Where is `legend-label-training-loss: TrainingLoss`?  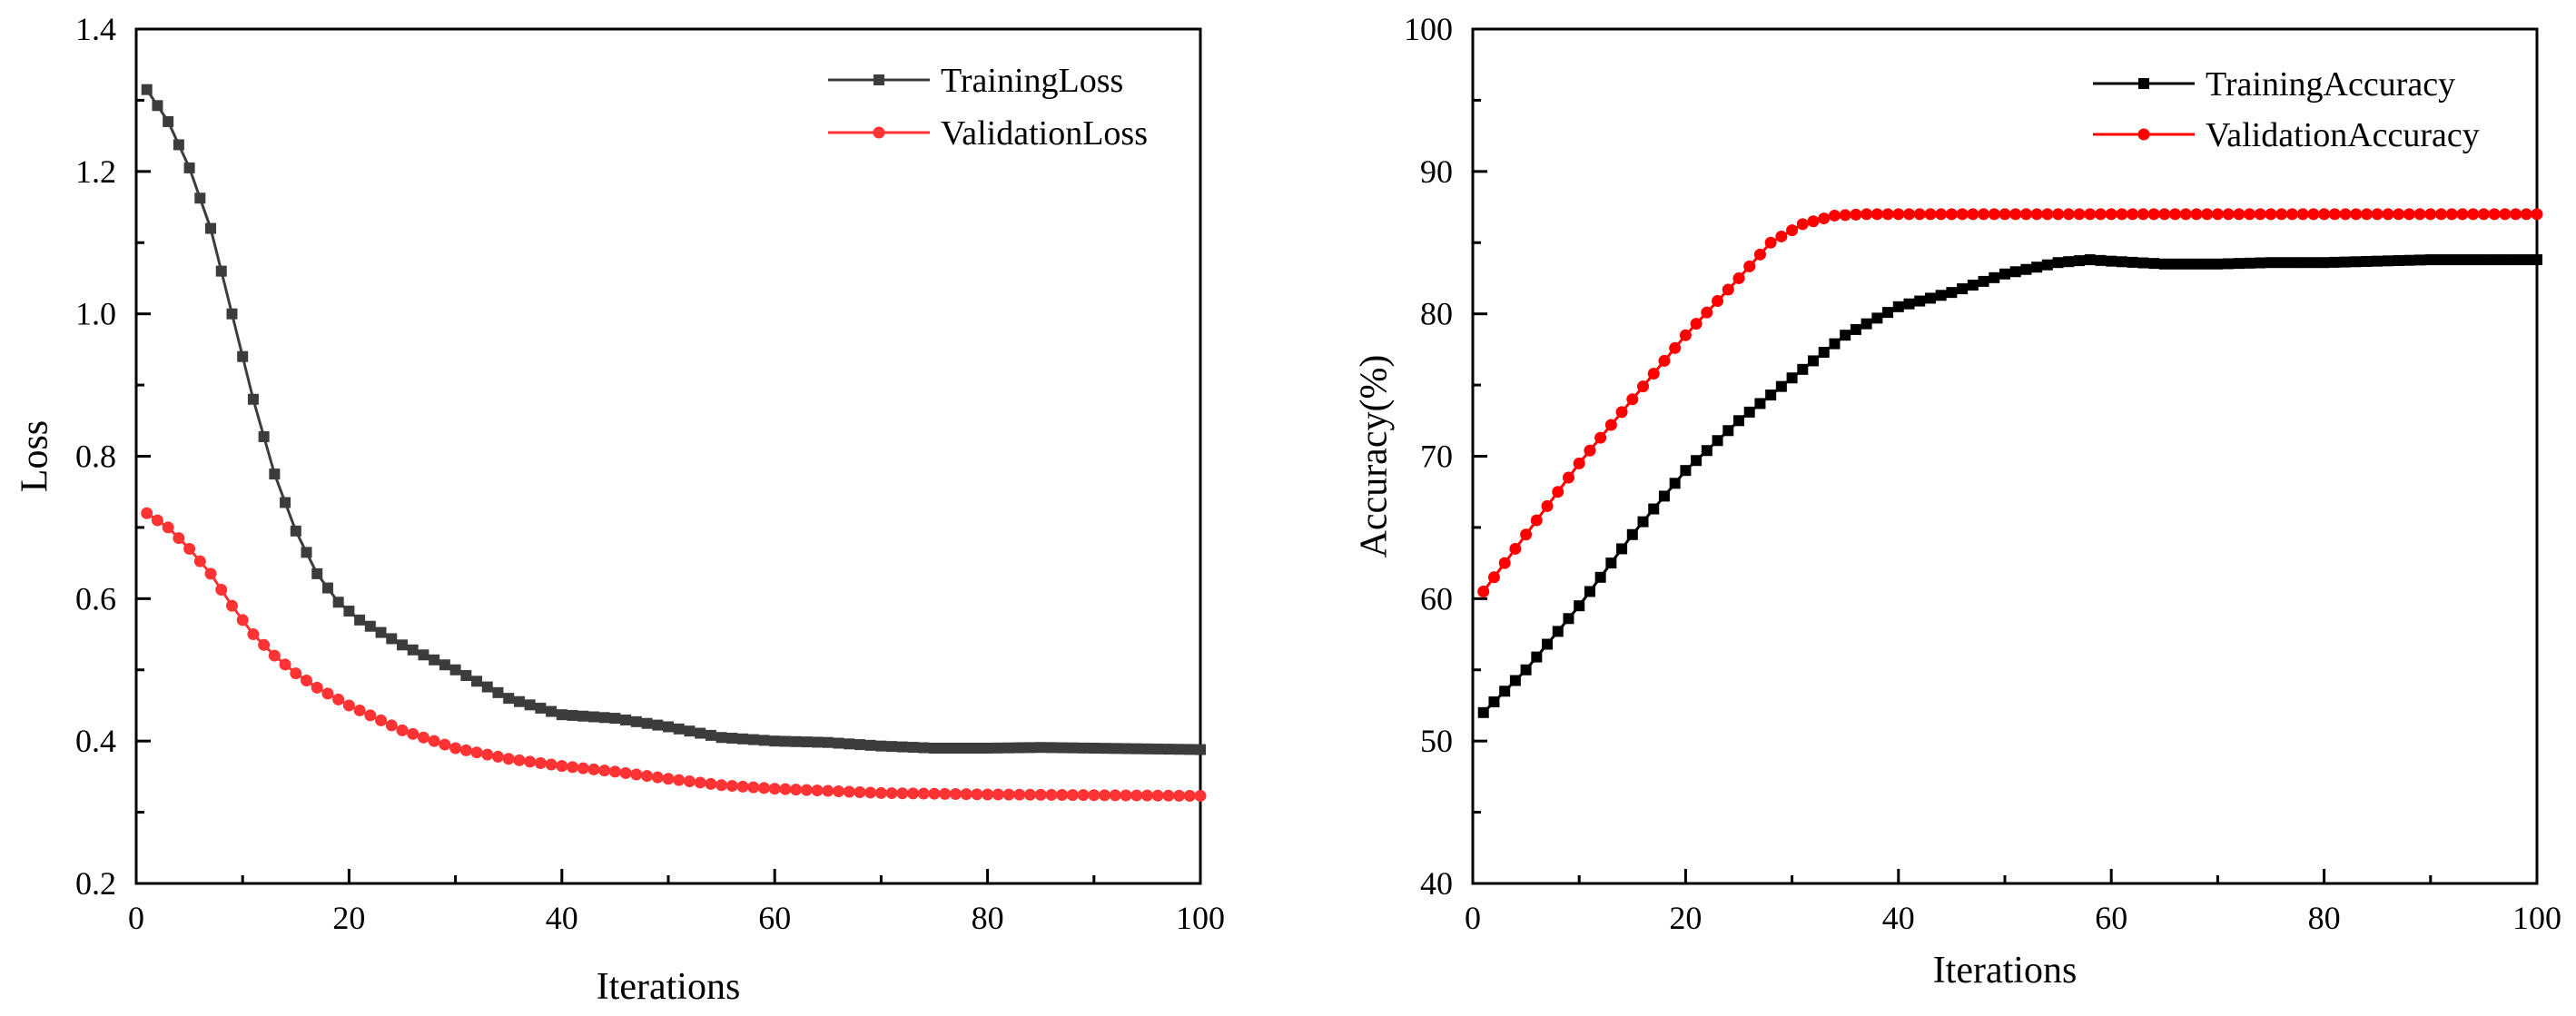 legend-label-training-loss: TrainingLoss is located at coordinates (1032, 81).